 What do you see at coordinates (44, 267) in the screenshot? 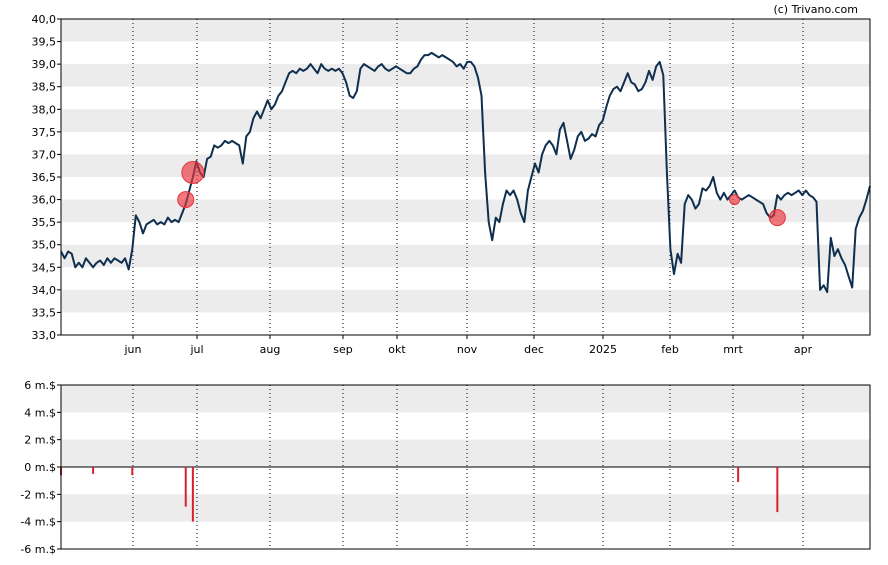
I see `price-y-tick-label: 34,5` at bounding box center [44, 267].